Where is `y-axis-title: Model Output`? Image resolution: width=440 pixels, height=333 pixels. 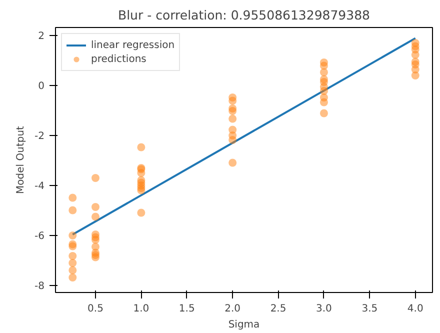
y-axis-title: Model Output is located at coordinates (21, 160).